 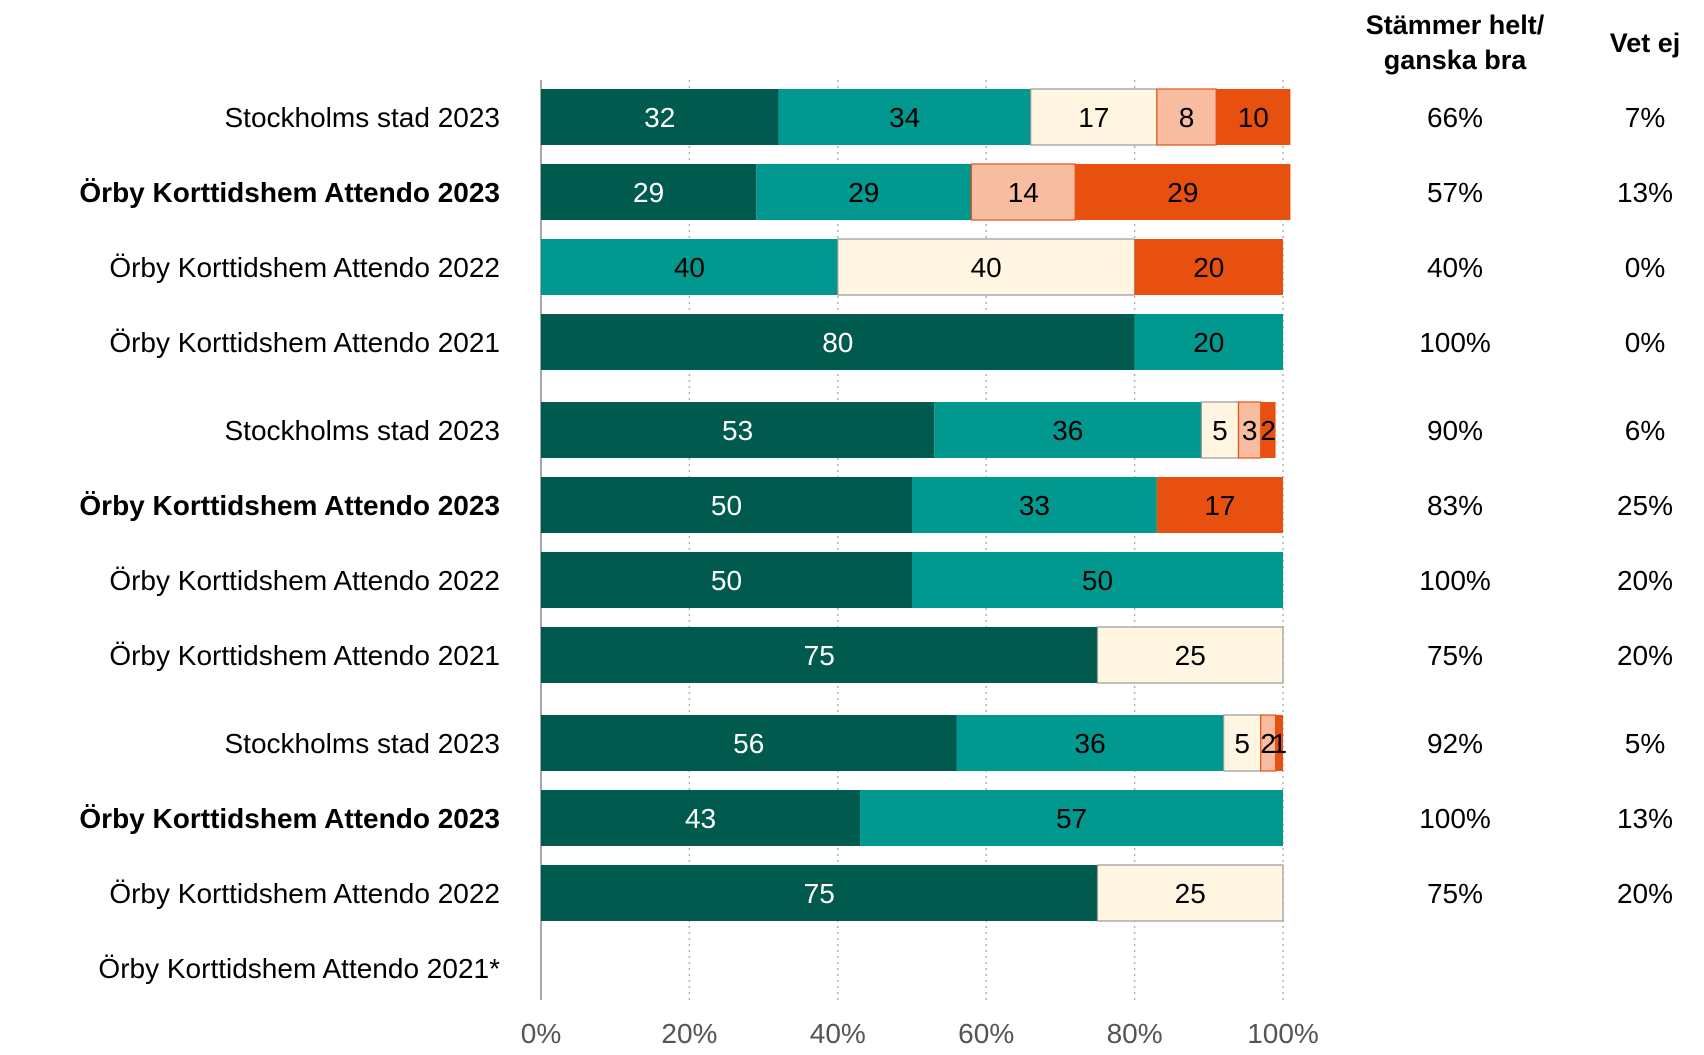 What do you see at coordinates (986, 1033) in the screenshot?
I see `x-tick-label: 60%` at bounding box center [986, 1033].